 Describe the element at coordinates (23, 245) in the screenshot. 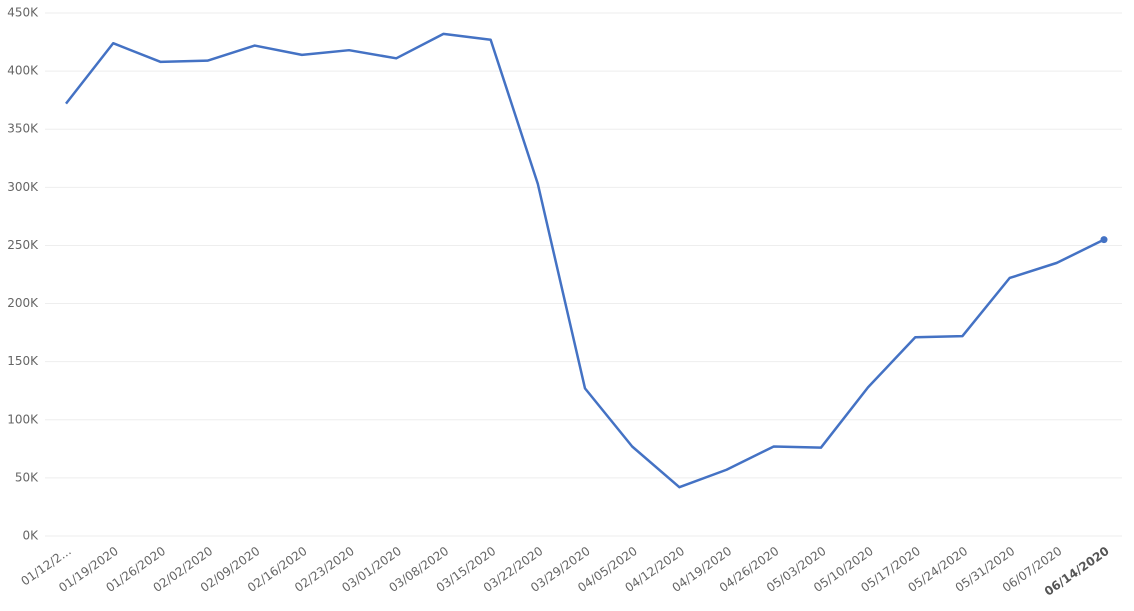

I see `y-tick-label: 250K` at that location.